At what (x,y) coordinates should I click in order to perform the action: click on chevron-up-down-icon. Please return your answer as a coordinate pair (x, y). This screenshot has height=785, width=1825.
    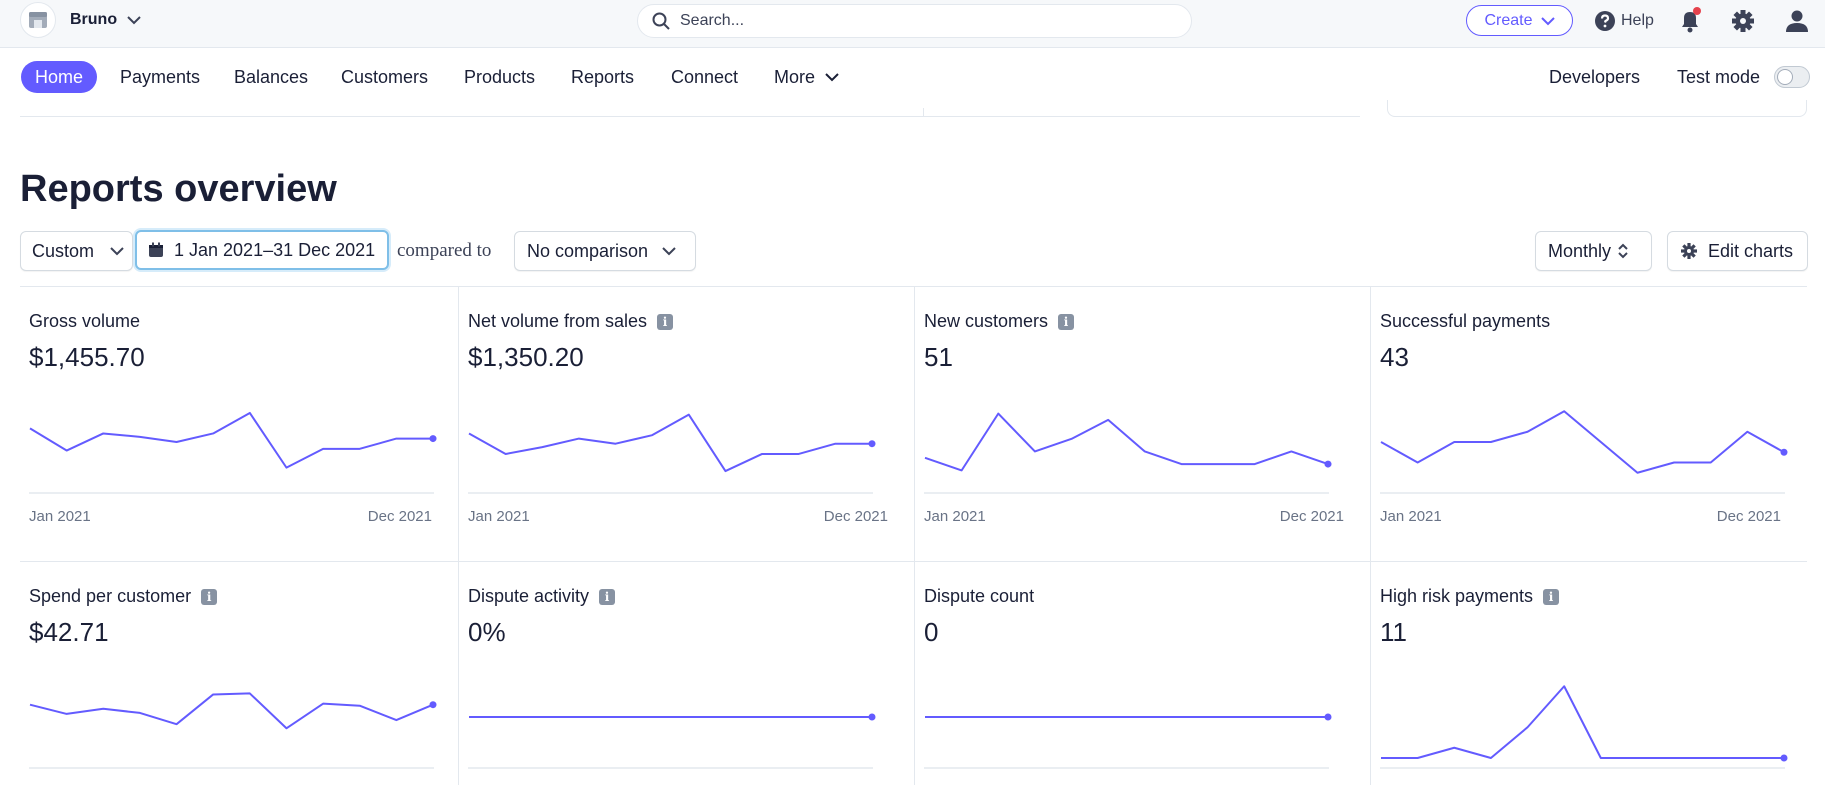
    Looking at the image, I should click on (1623, 251).